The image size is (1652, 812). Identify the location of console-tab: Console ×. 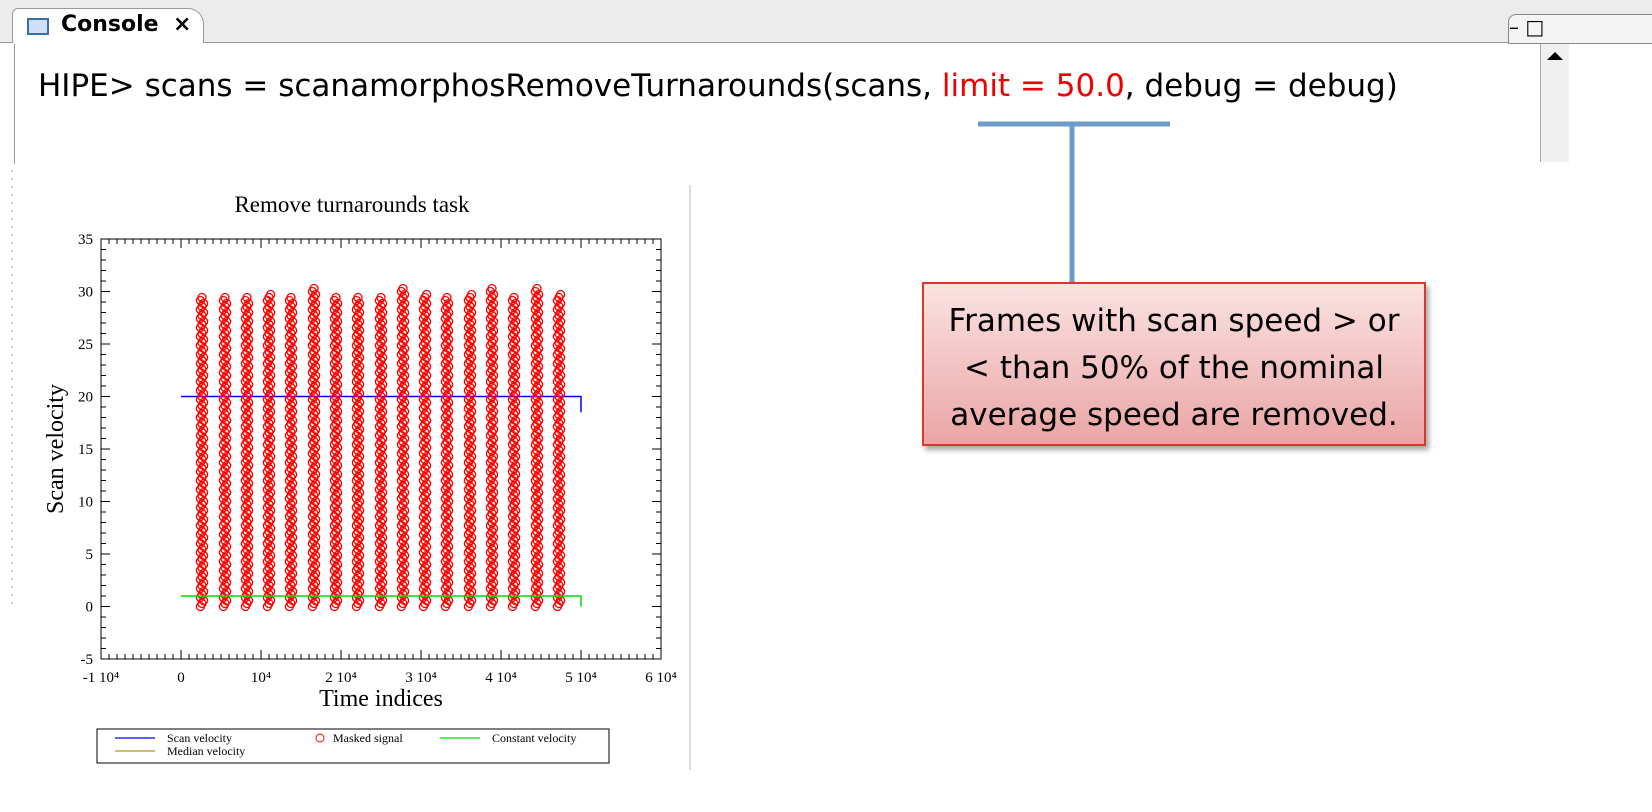
(108, 25).